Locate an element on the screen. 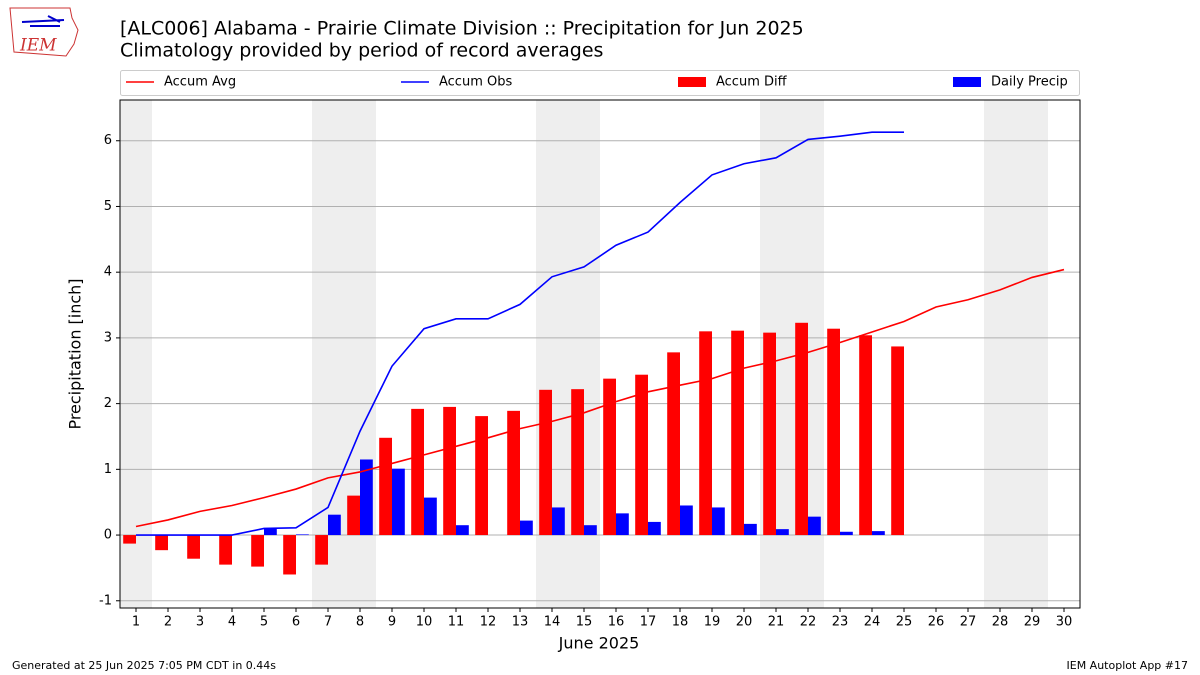 This screenshot has height=675, width=1200. x-tick-label: 2 is located at coordinates (168, 622).